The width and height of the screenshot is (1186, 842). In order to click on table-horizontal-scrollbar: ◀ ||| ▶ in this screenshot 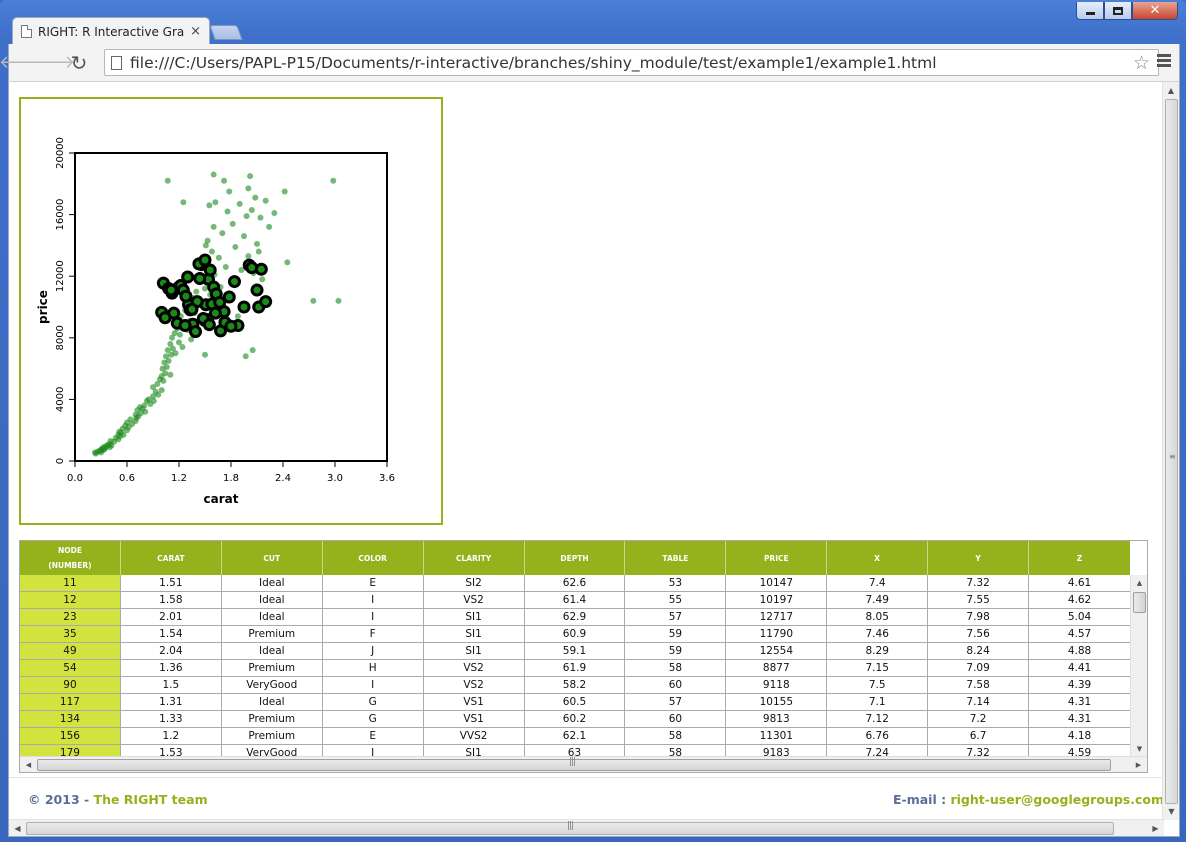, I will do `click(583, 764)`.